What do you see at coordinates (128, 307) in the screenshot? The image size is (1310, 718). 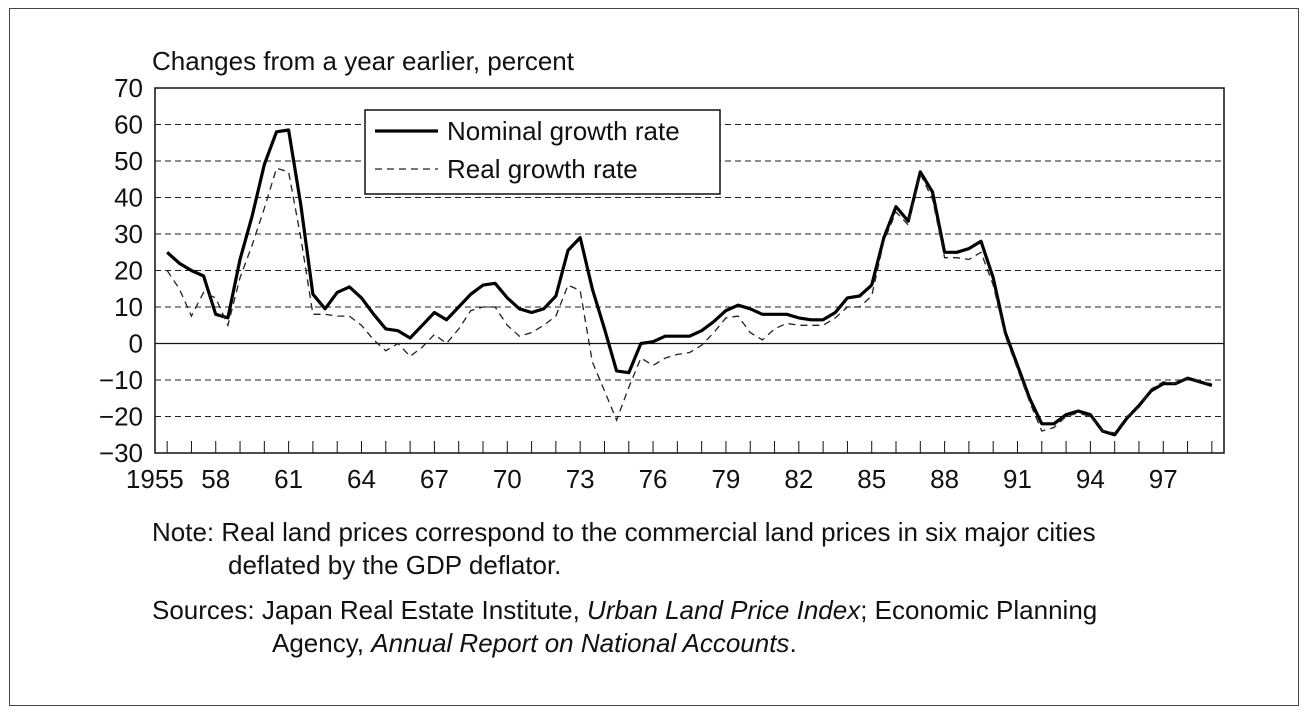 I see `y-tick-label: 10` at bounding box center [128, 307].